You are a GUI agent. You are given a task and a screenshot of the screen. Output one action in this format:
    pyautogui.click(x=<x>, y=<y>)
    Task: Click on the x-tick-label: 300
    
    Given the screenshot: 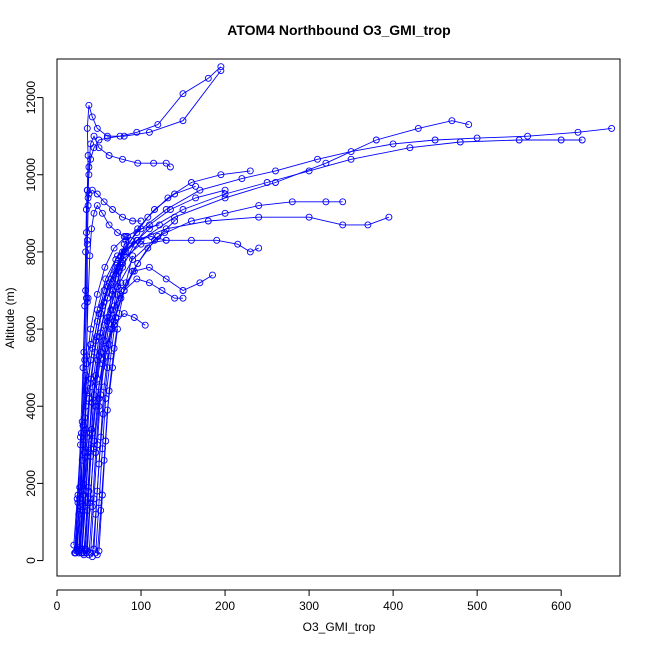 What is the action you would take?
    pyautogui.click(x=309, y=606)
    